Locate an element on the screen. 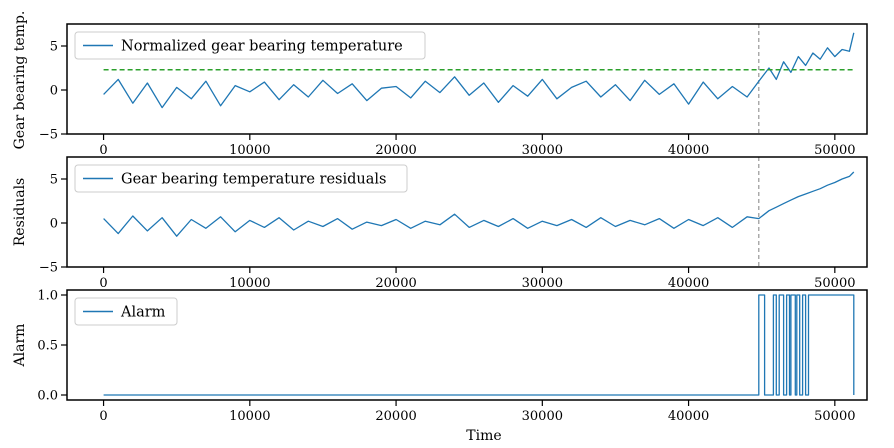 This screenshot has width=894, height=448. legend: Gear bearing temperature residuals is located at coordinates (241, 178).